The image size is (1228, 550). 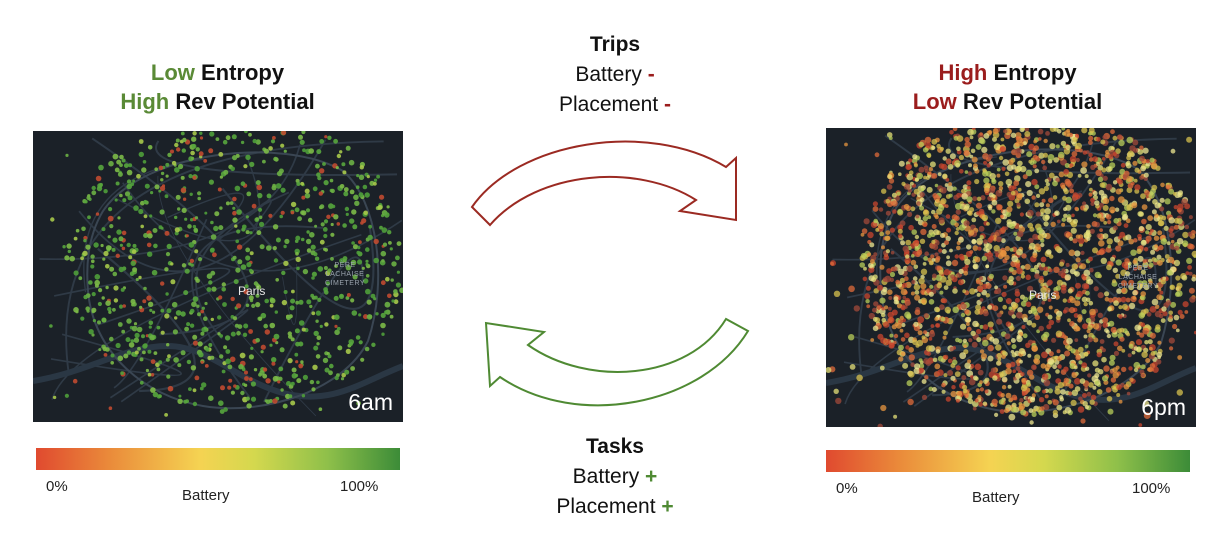 What do you see at coordinates (145, 101) in the screenshot?
I see `left-title-accent2: High` at bounding box center [145, 101].